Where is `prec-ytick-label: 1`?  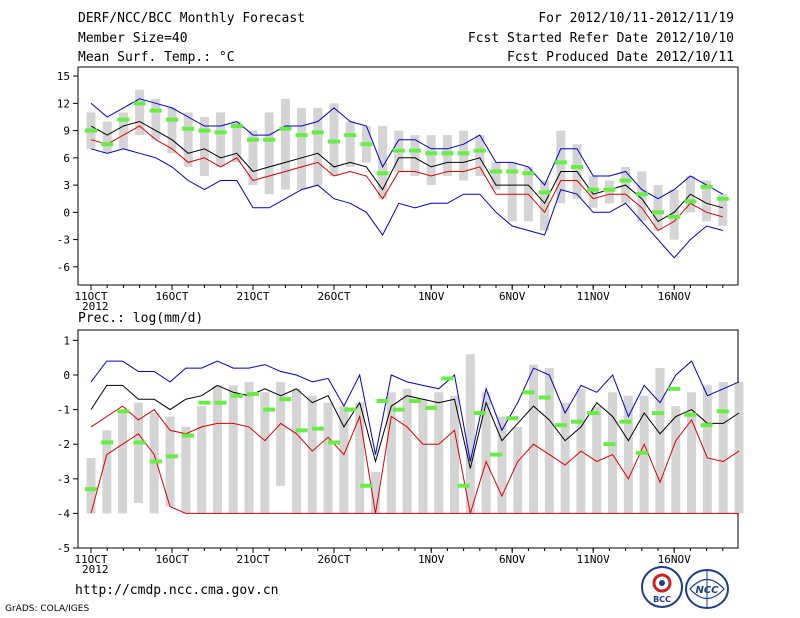
prec-ytick-label: 1 is located at coordinates (66, 340).